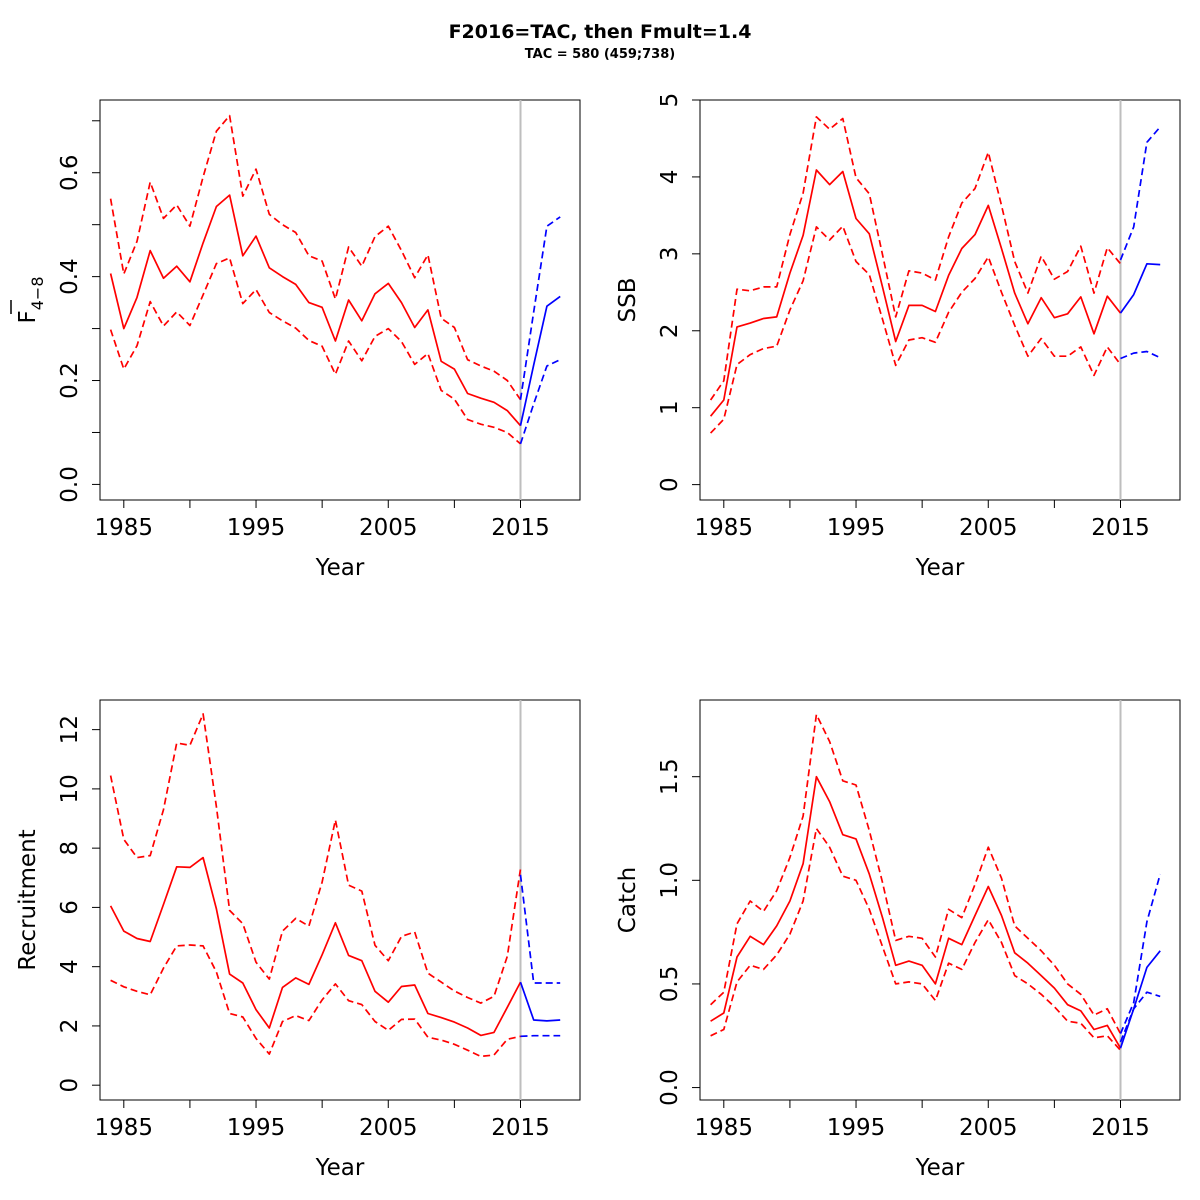 The image size is (1200, 1200). What do you see at coordinates (70, 729) in the screenshot?
I see `y-tick-label: 12` at bounding box center [70, 729].